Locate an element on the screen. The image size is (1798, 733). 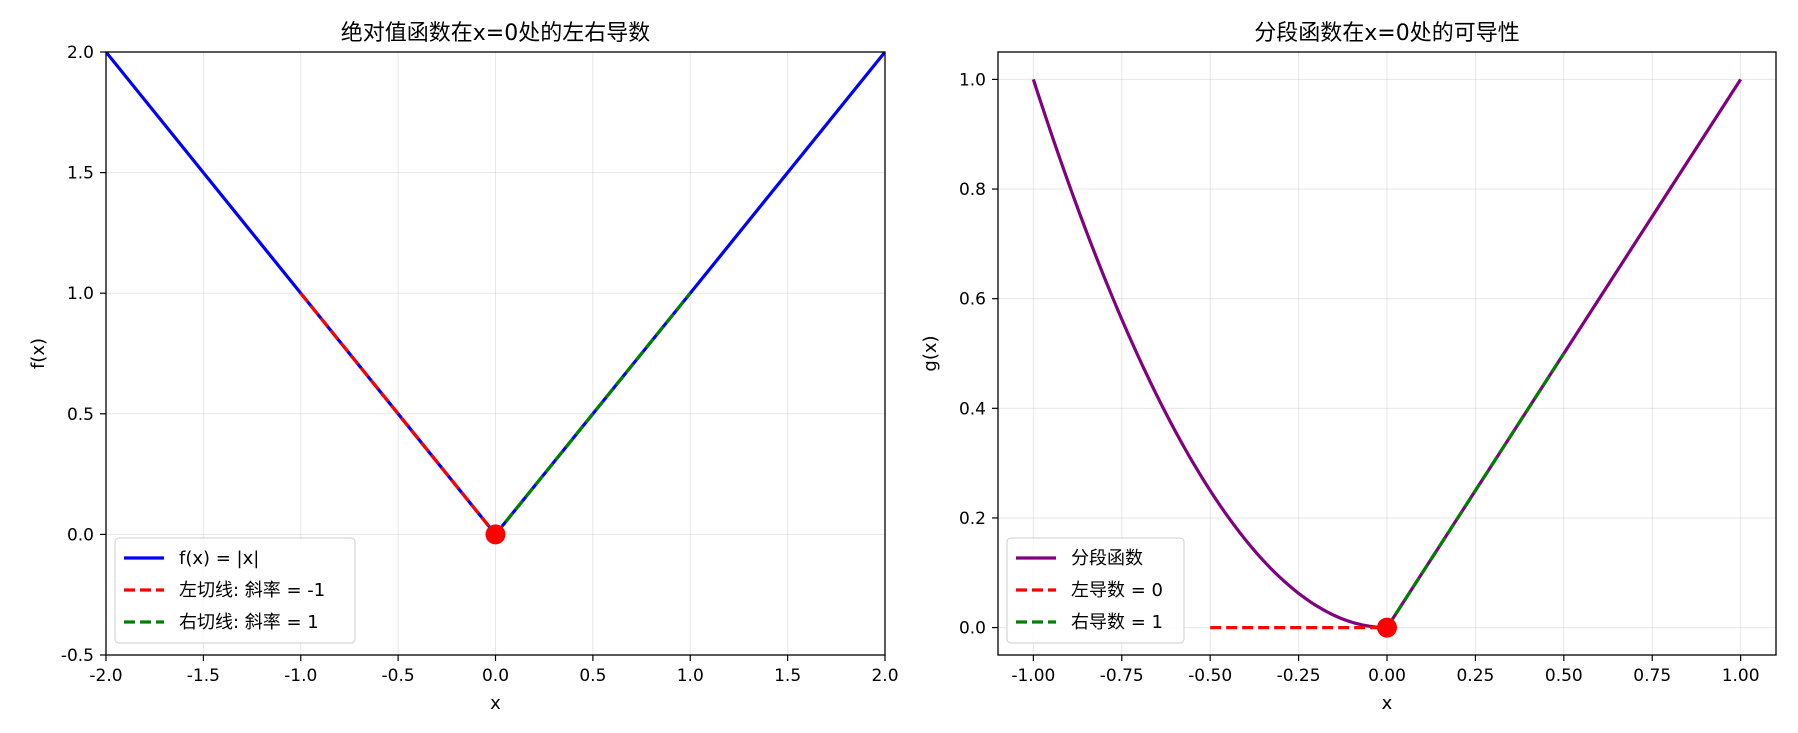
x-tick-label: 0.50 is located at coordinates (1564, 676).